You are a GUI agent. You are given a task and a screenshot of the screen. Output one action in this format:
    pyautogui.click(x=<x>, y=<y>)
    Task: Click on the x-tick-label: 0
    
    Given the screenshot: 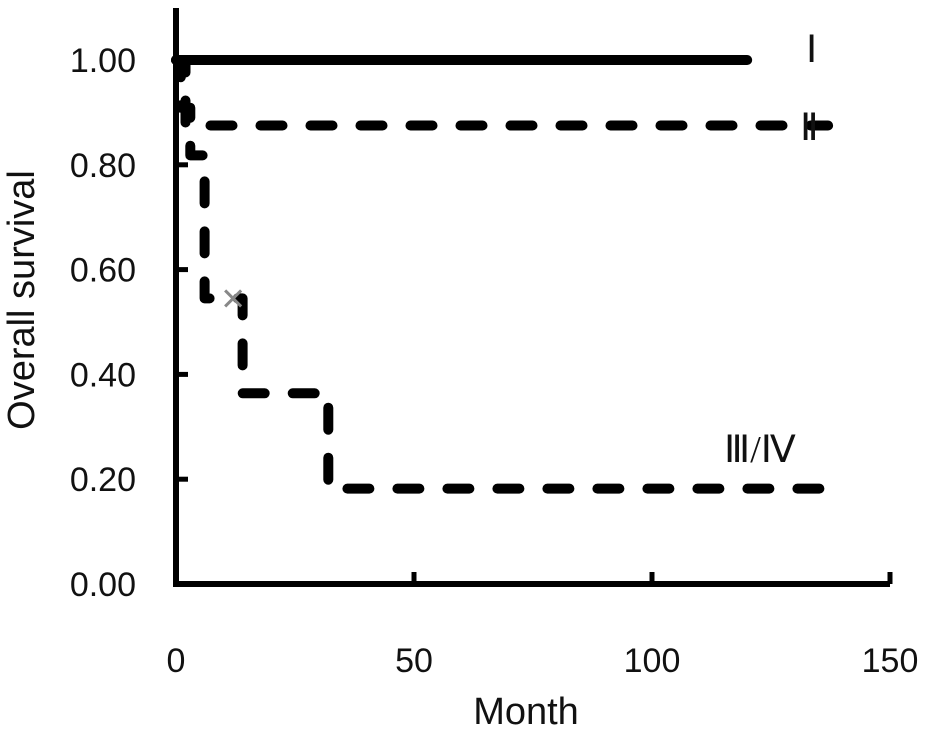 What is the action you would take?
    pyautogui.click(x=176, y=661)
    